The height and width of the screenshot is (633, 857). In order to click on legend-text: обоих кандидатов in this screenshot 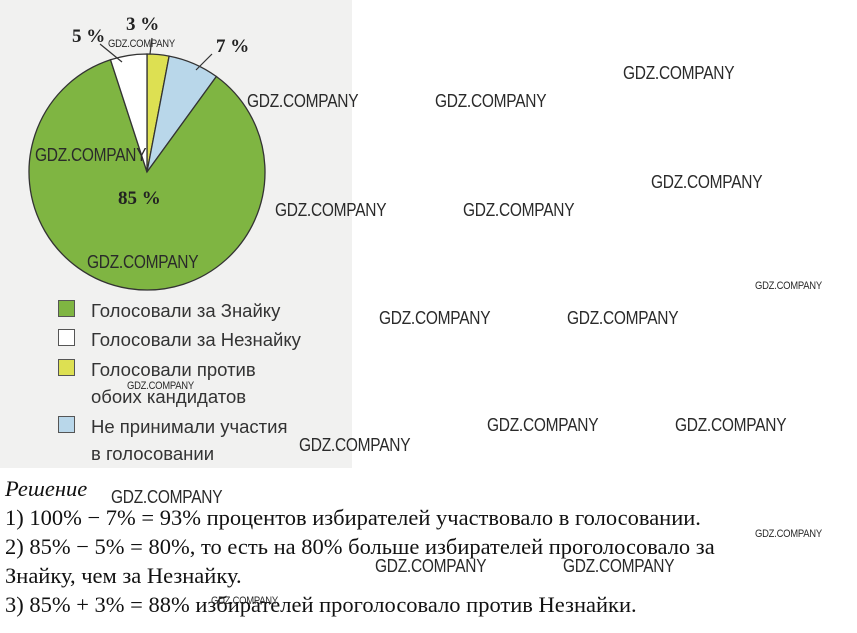, I will do `click(169, 396)`.